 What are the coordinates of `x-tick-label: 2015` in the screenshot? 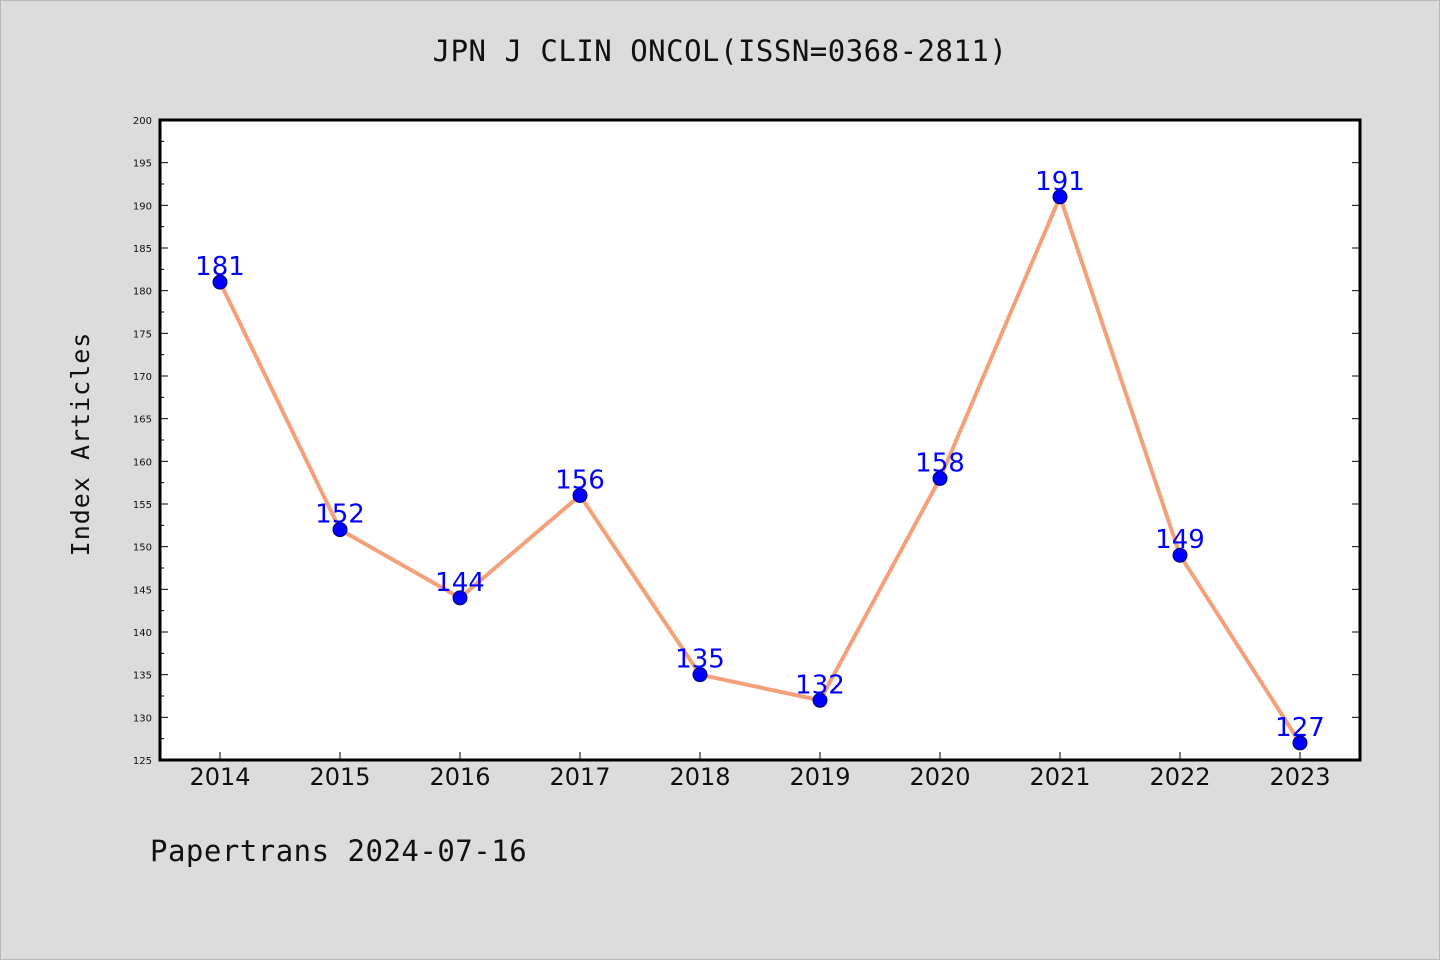 It's located at (339, 777).